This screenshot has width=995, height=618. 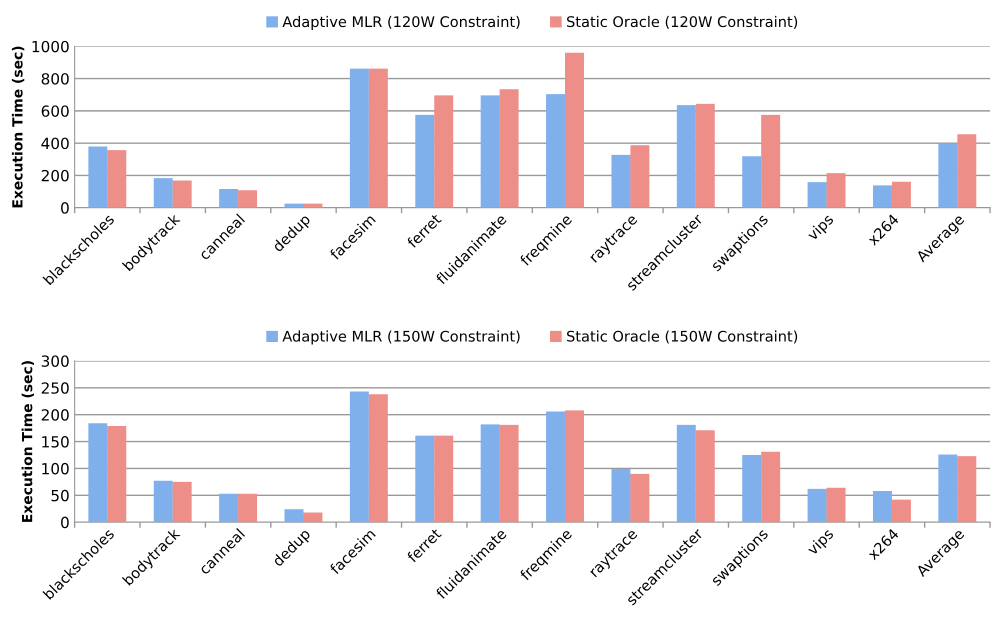 I want to click on y-tick-label: 250, so click(x=55, y=388).